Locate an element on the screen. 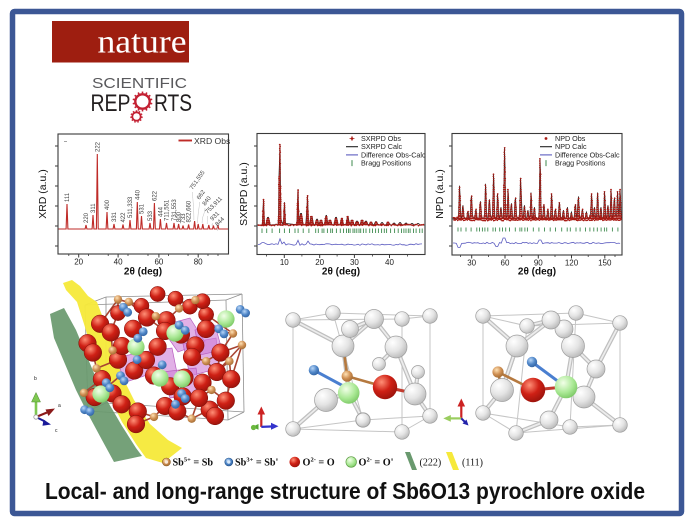  svg-text: 222 is located at coordinates (98, 146).